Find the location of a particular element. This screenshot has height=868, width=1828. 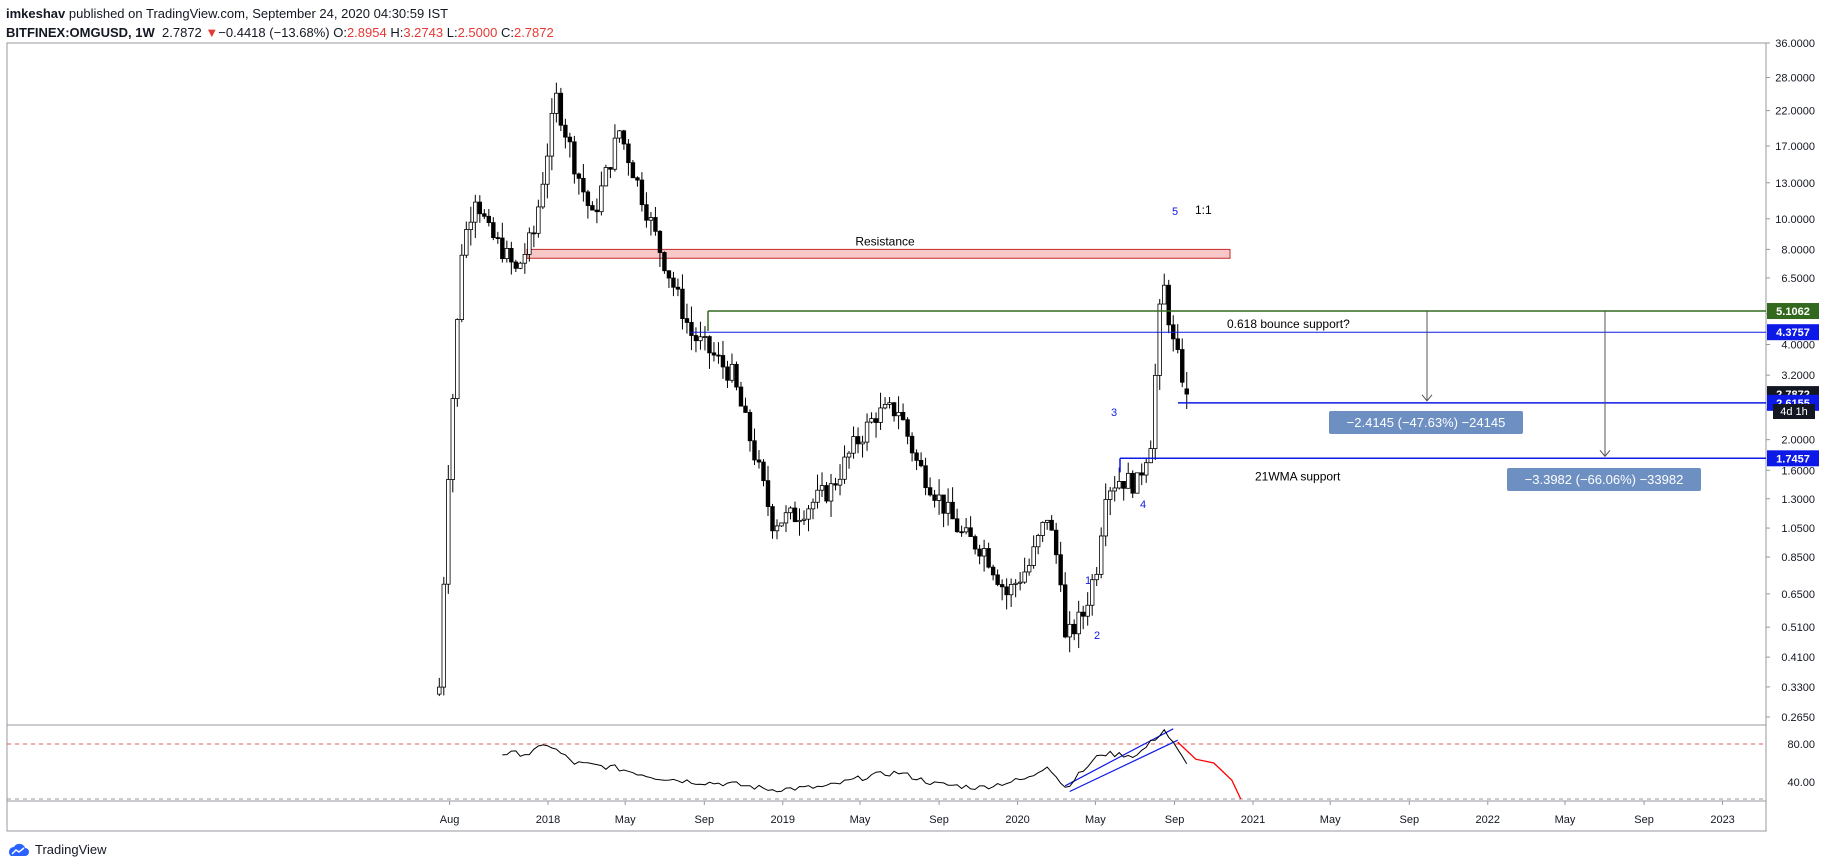

measure-box-1-text: −2.4145 (−47.63%) −24145 is located at coordinates (1426, 422).